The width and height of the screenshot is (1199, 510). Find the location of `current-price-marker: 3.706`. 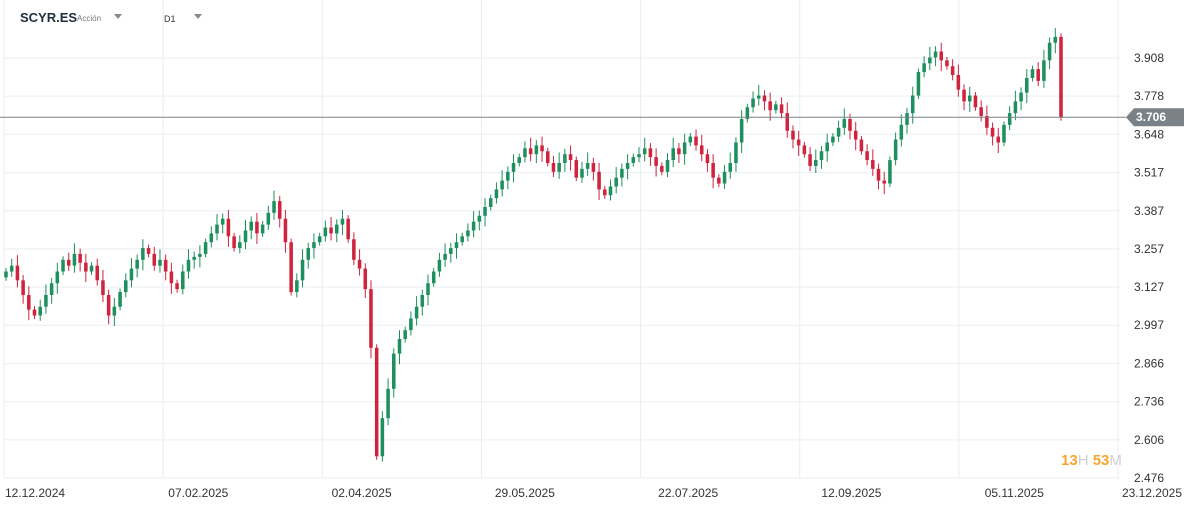

current-price-marker: 3.706 is located at coordinates (592, 117).